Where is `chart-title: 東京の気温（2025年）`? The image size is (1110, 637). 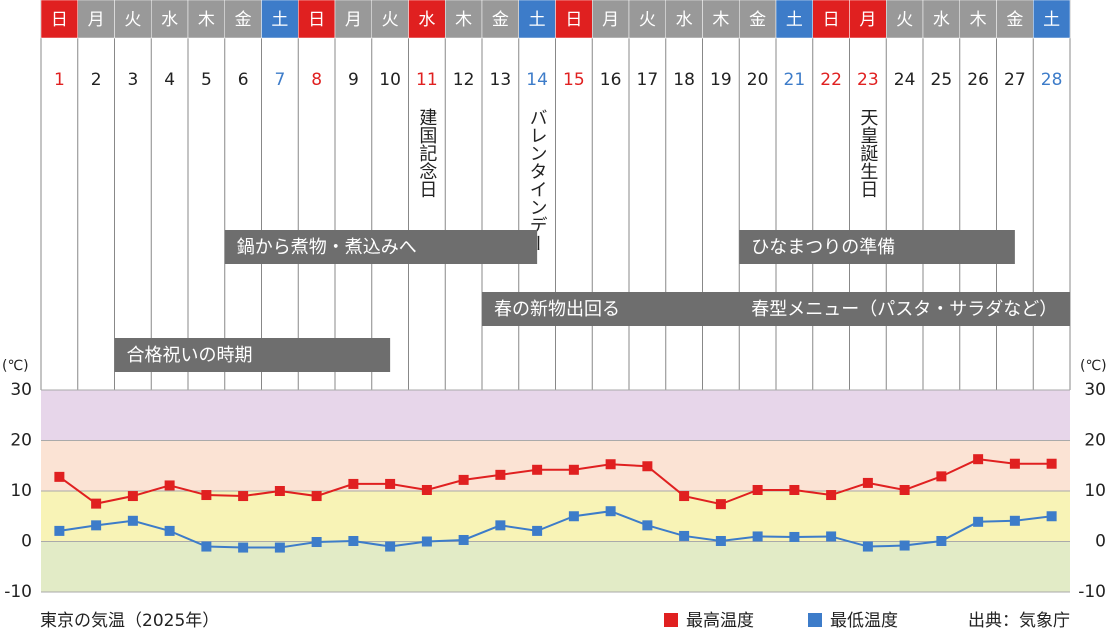
chart-title: 東京の気温（2025年） is located at coordinates (129, 621).